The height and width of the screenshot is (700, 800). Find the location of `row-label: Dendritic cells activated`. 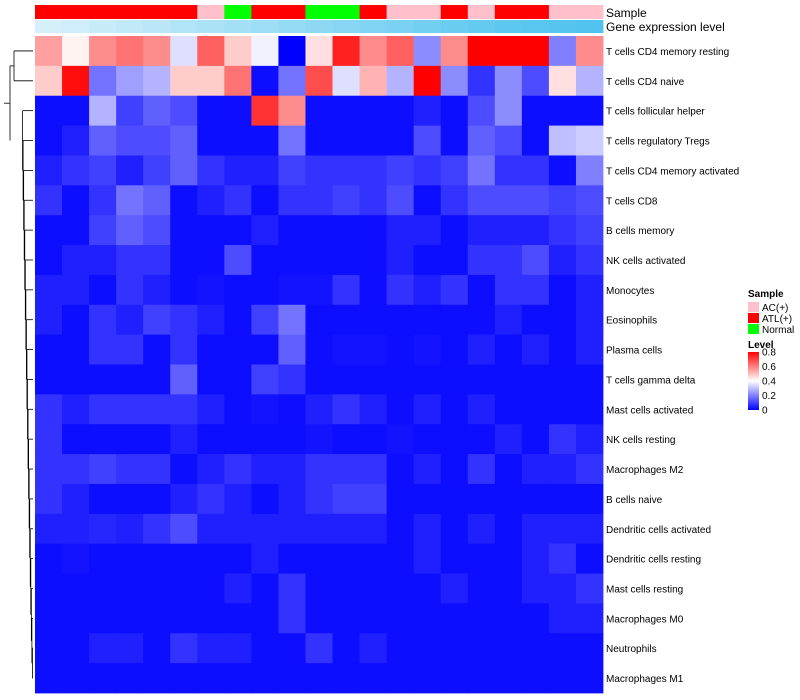

row-label: Dendritic cells activated is located at coordinates (658, 530).